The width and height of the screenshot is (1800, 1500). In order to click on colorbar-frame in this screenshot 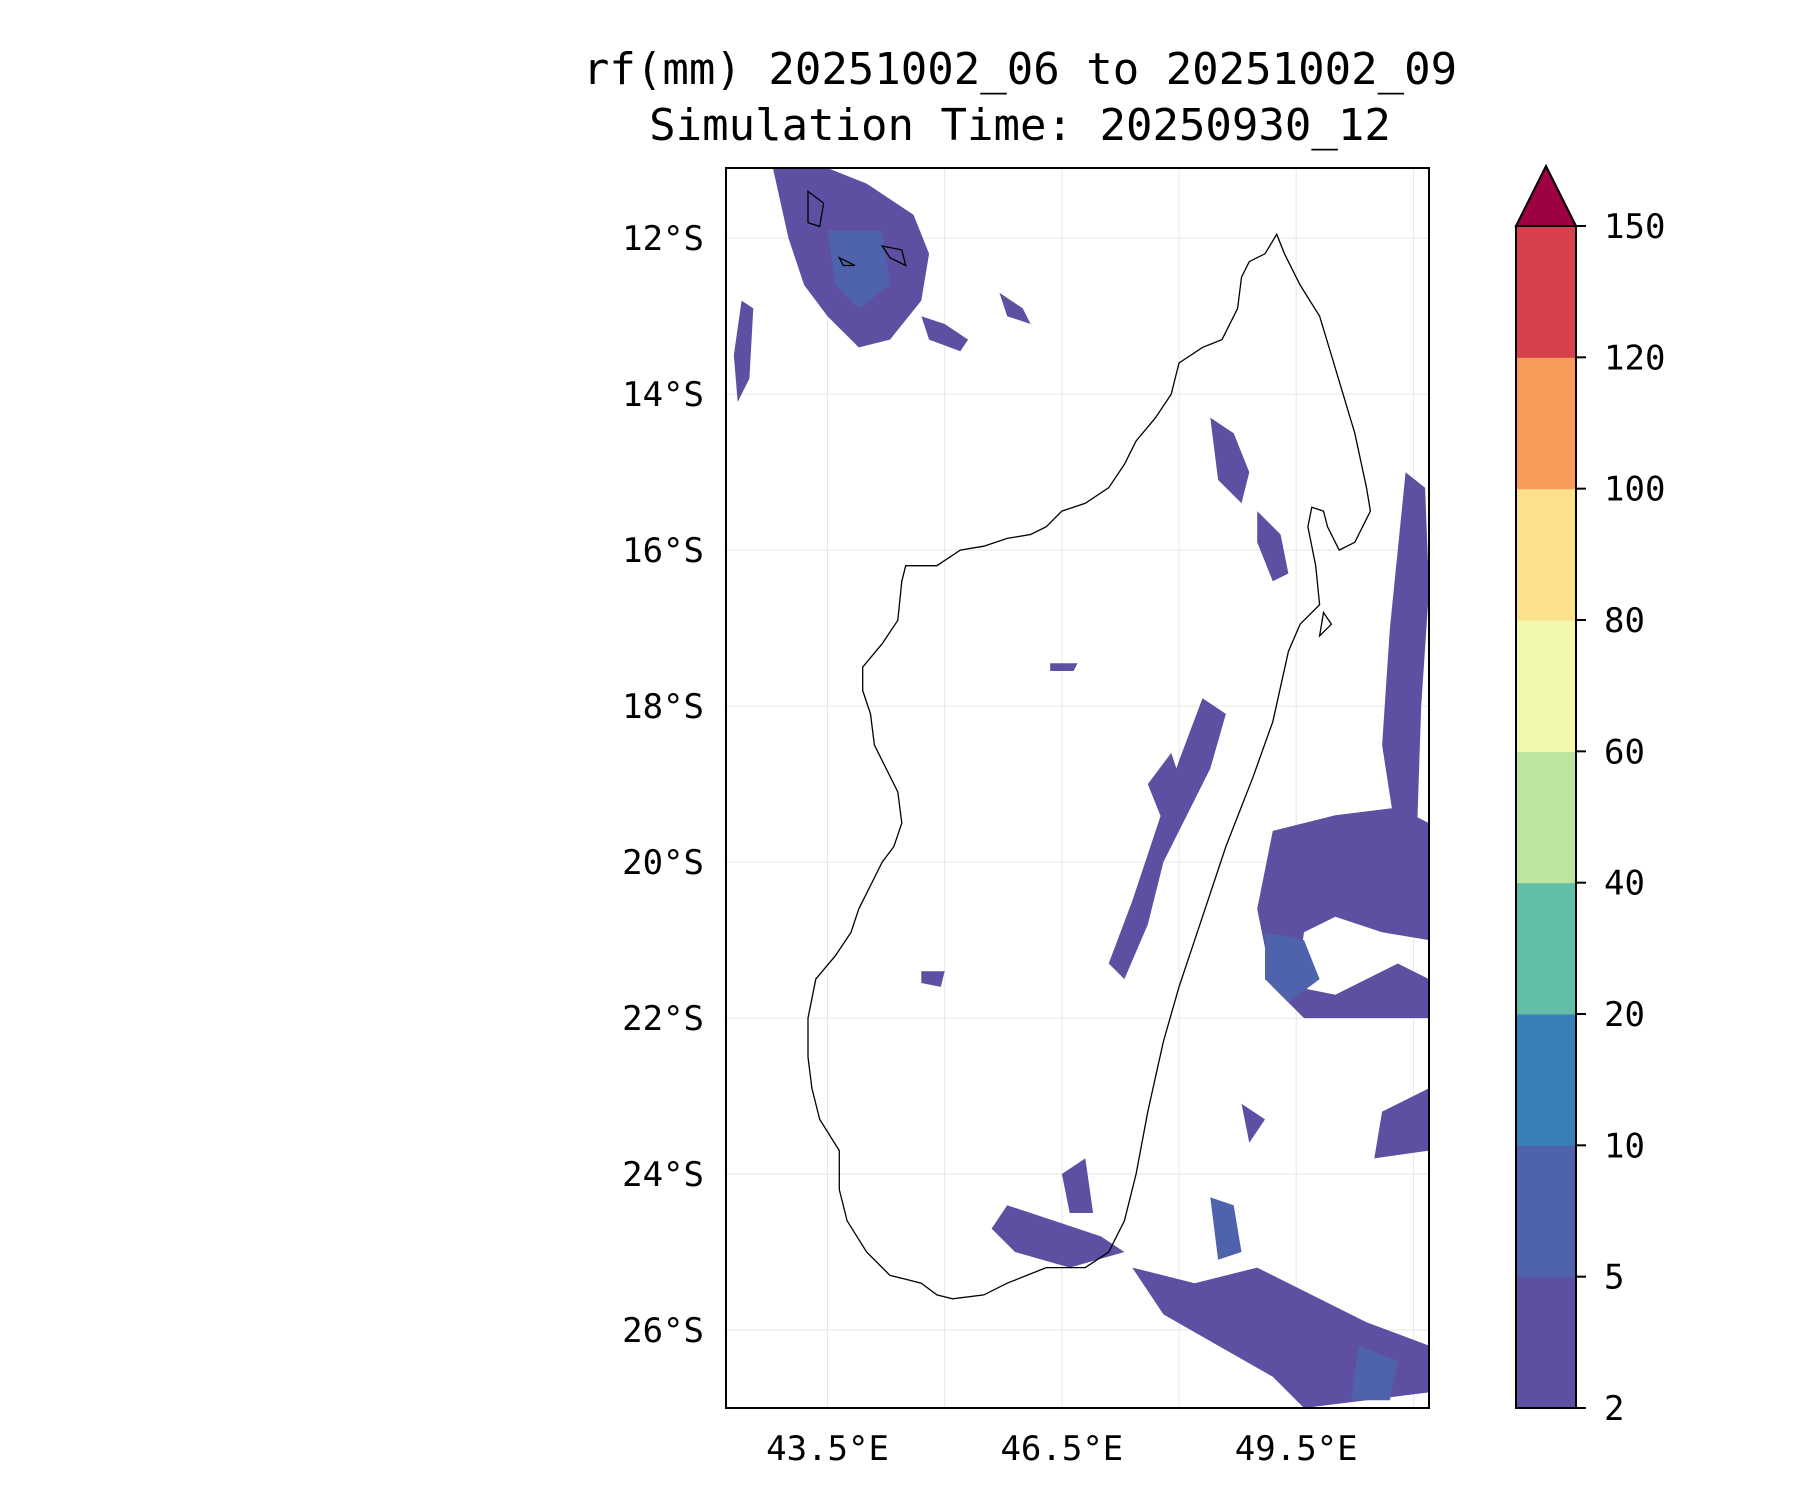, I will do `click(1546, 817)`.